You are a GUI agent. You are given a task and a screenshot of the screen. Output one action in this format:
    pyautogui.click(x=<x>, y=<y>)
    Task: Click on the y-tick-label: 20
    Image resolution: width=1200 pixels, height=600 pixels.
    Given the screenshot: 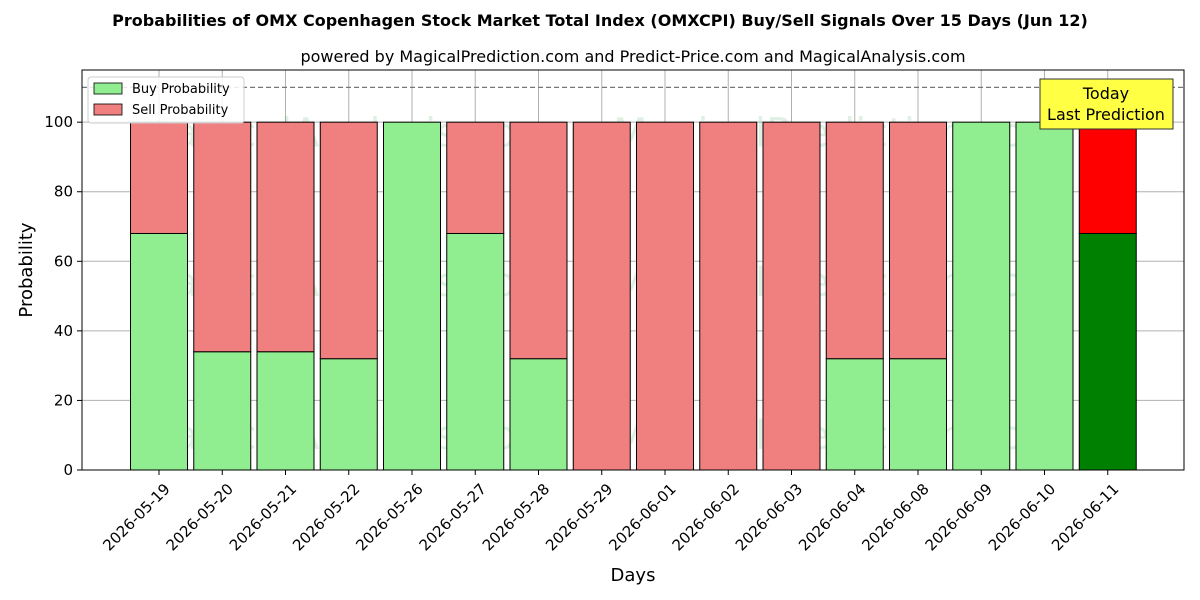 What is the action you would take?
    pyautogui.click(x=63, y=400)
    